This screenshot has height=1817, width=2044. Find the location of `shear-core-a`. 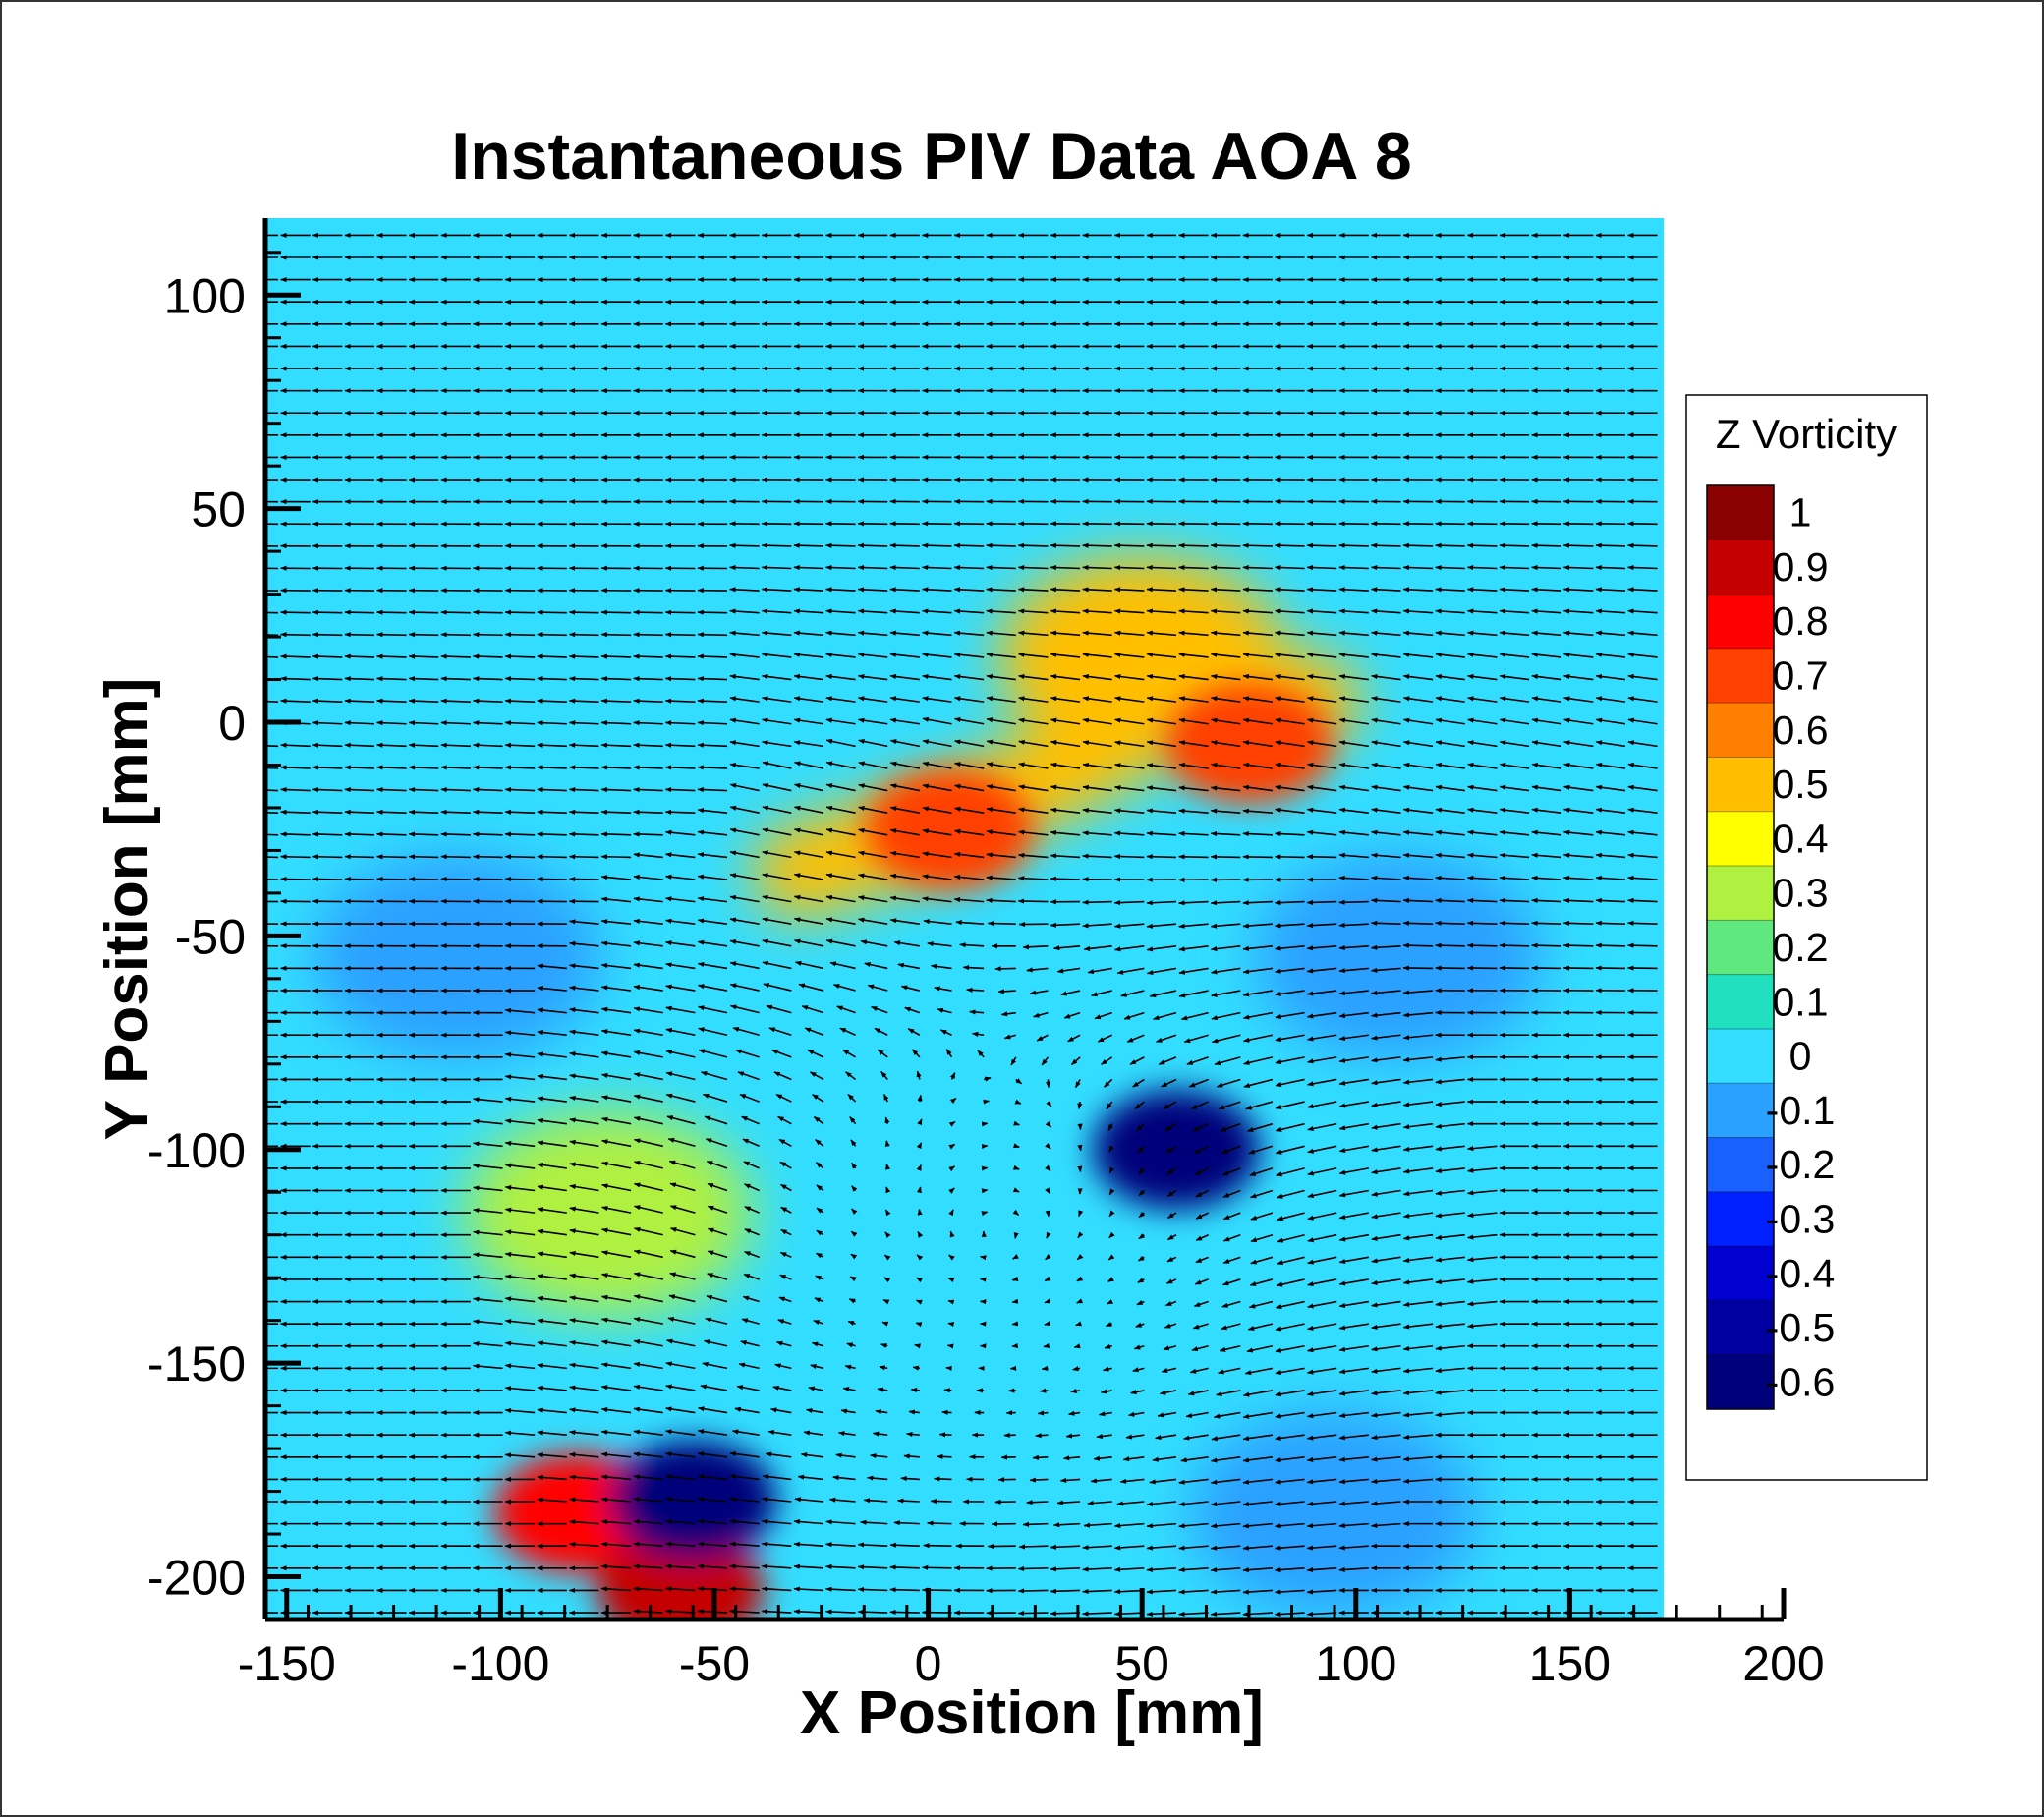

shear-core-a is located at coordinates (950, 829).